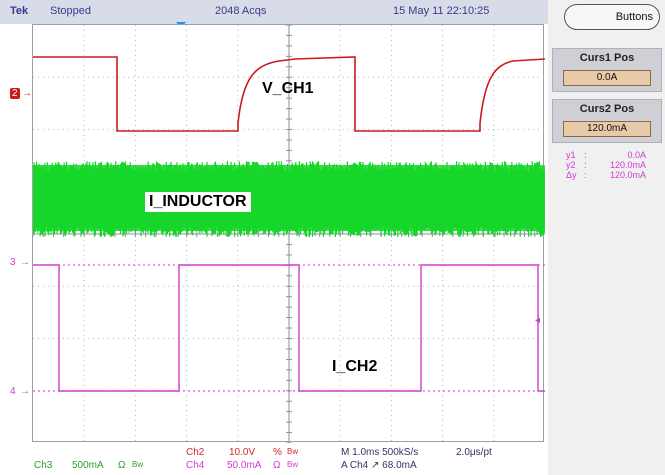 Image resolution: width=665 pixels, height=475 pixels. What do you see at coordinates (606, 155) in the screenshot?
I see `readout-row-y1: y1 : 0.0A` at bounding box center [606, 155].